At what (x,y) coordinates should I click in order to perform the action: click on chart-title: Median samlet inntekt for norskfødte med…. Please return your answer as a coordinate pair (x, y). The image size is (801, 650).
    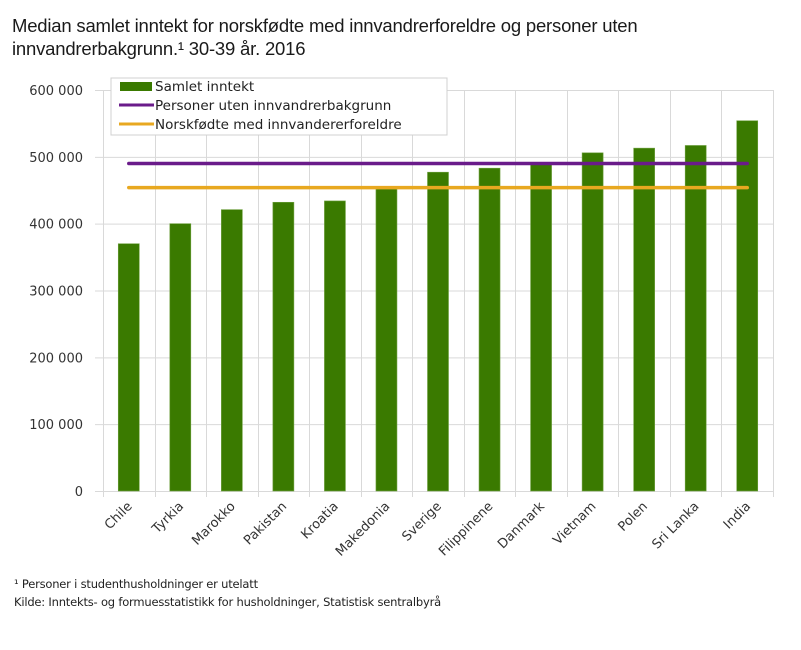
    Looking at the image, I should click on (325, 37).